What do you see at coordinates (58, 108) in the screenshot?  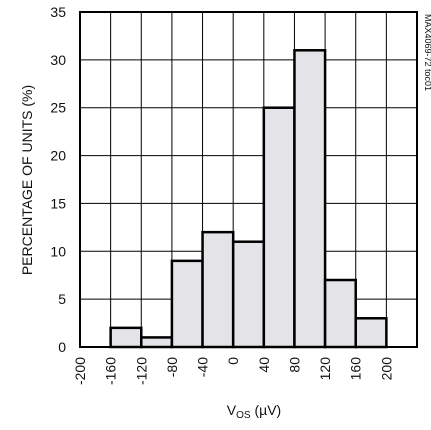 I see `y-tick-label: 25` at bounding box center [58, 108].